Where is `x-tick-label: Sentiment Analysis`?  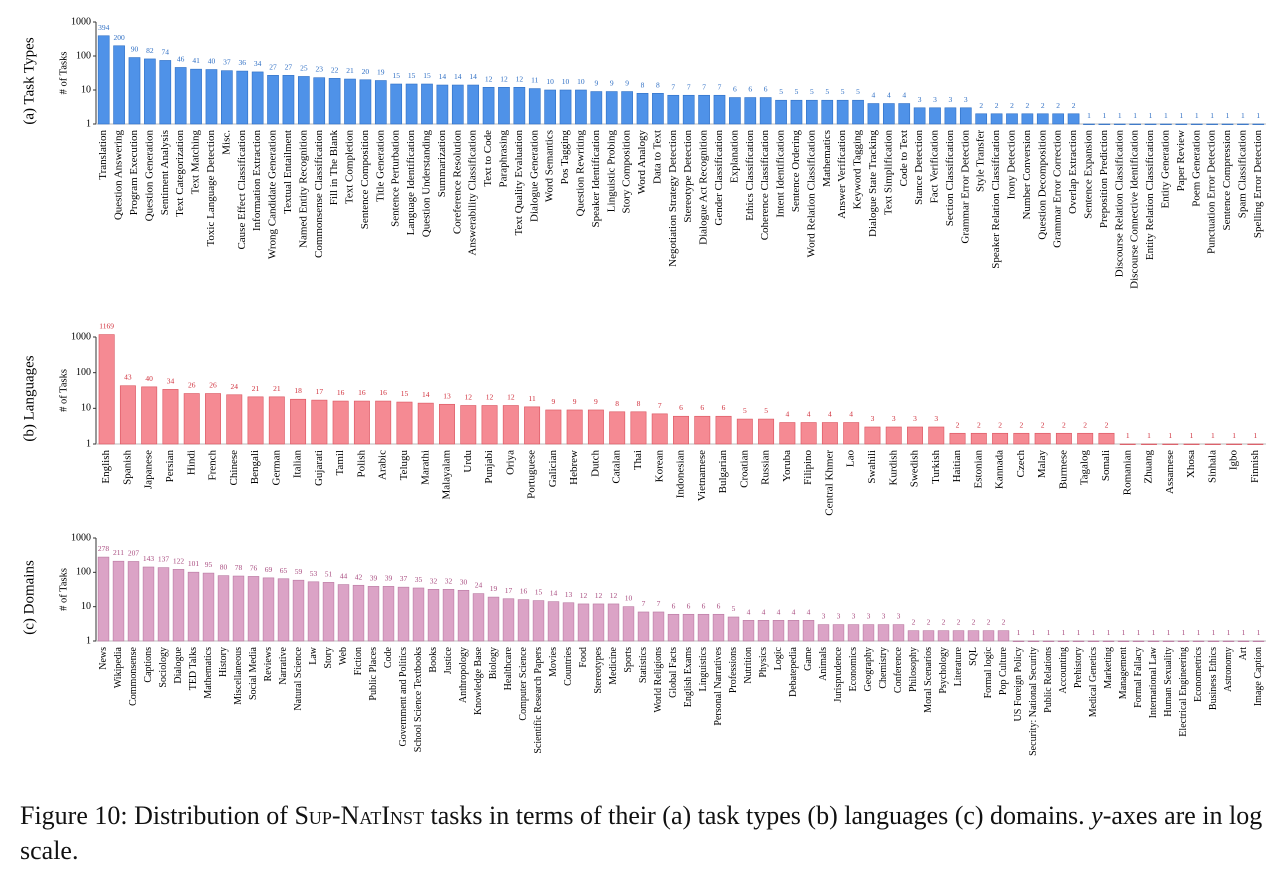
x-tick-label: Sentiment Analysis is located at coordinates (165, 172).